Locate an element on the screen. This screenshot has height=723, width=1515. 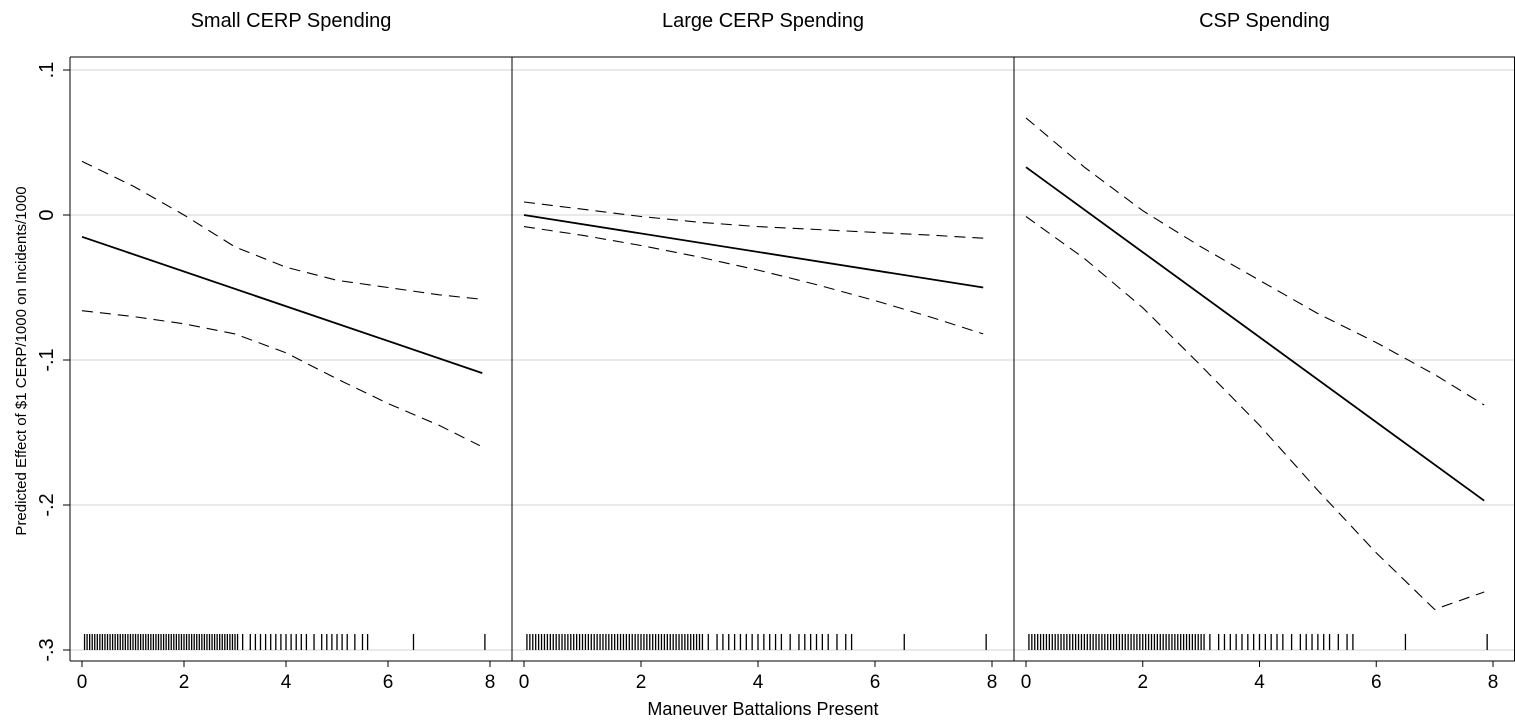
y-tick-label: 0 is located at coordinates (47, 214).